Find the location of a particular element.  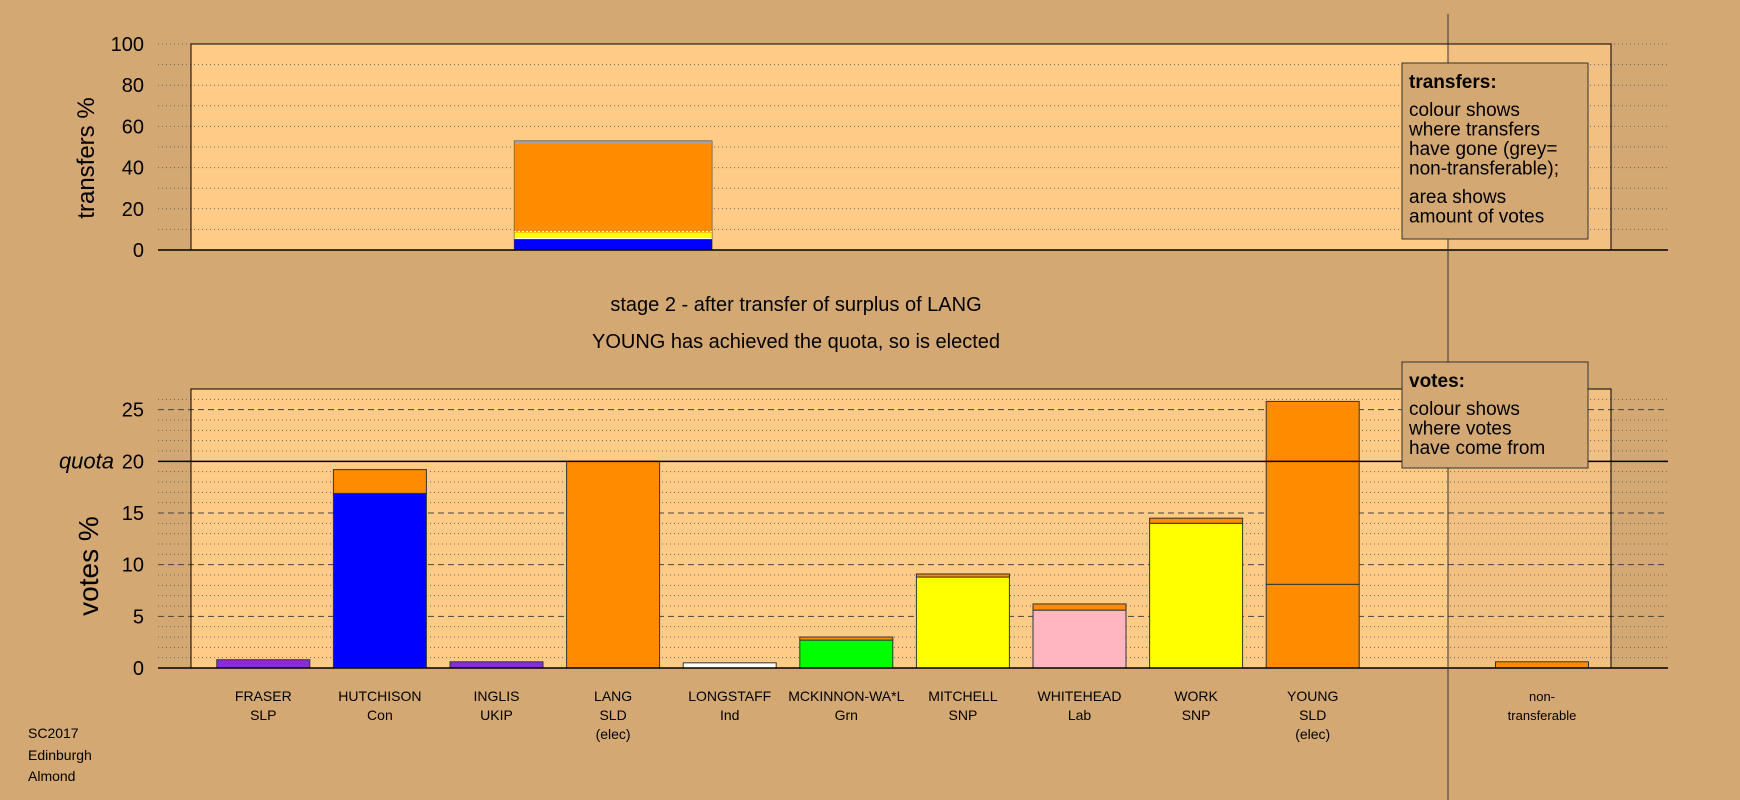

candidate-party-label: Ind is located at coordinates (729, 715).